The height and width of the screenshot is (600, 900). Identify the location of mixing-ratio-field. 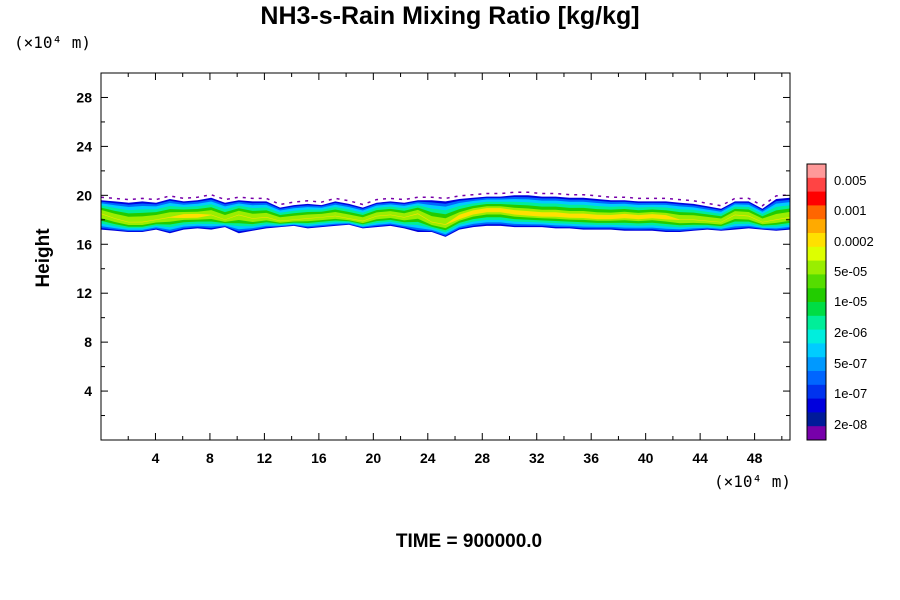
(445, 214).